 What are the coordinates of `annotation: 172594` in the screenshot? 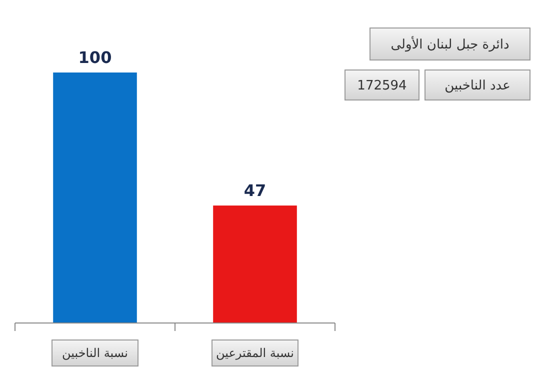 It's located at (382, 85).